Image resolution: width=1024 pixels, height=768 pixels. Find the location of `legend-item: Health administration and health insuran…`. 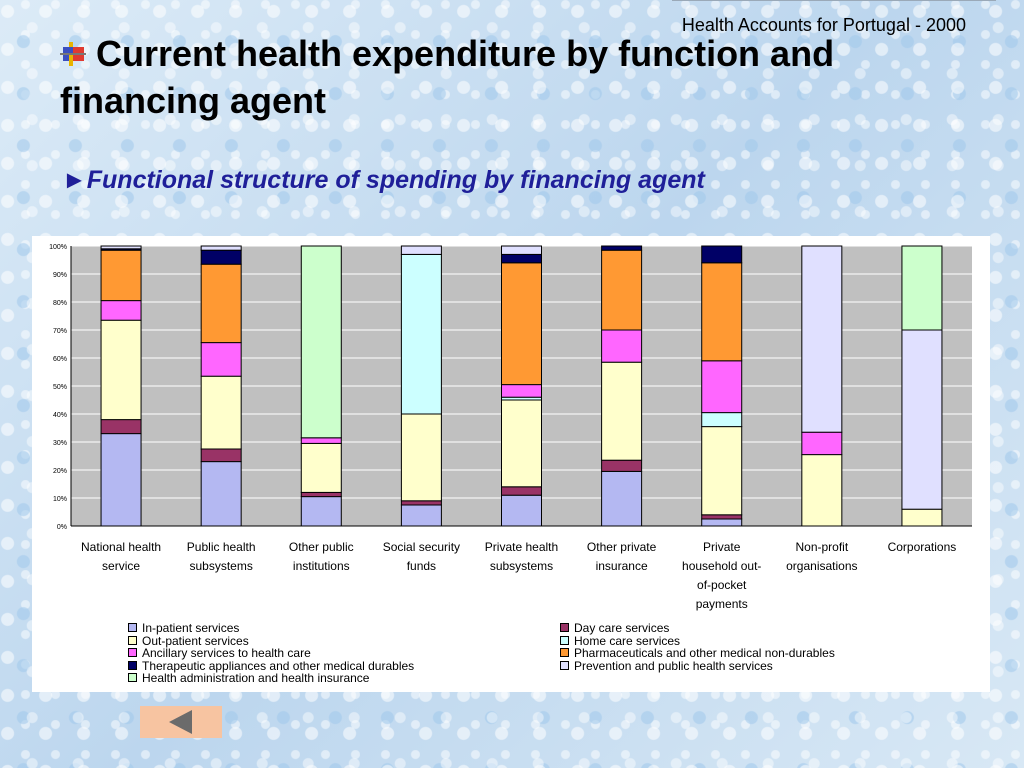

legend-item: Health administration and health insuran… is located at coordinates (248, 678).